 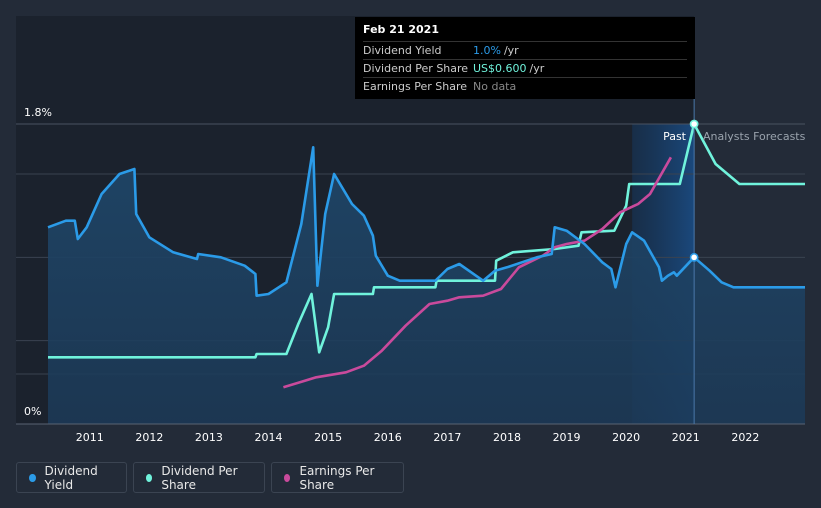 What do you see at coordinates (525, 50) in the screenshot?
I see `tooltip-row-yield: Dividend Yield 1.0% /yr` at bounding box center [525, 50].